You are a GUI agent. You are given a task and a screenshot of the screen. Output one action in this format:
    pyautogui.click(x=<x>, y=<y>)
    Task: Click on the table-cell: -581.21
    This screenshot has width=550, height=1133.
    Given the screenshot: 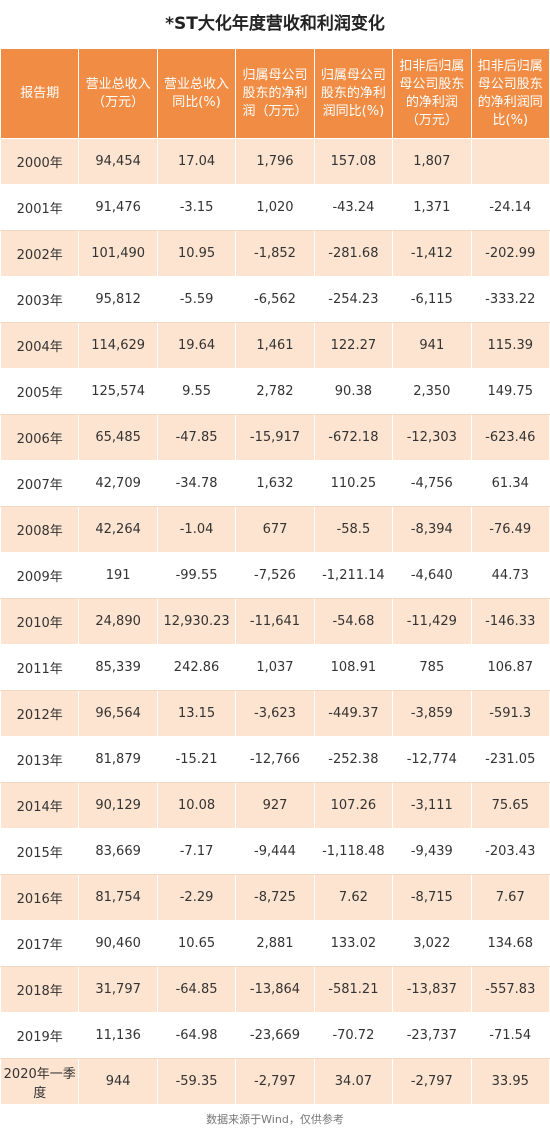 What is the action you would take?
    pyautogui.click(x=353, y=989)
    